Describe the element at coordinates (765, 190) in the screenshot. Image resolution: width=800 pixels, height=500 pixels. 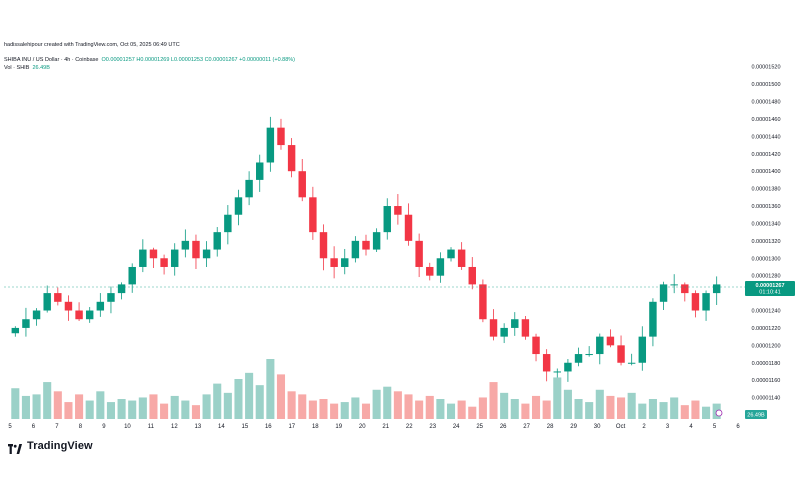
I see `price-tick-label: 0.00001380` at that location.